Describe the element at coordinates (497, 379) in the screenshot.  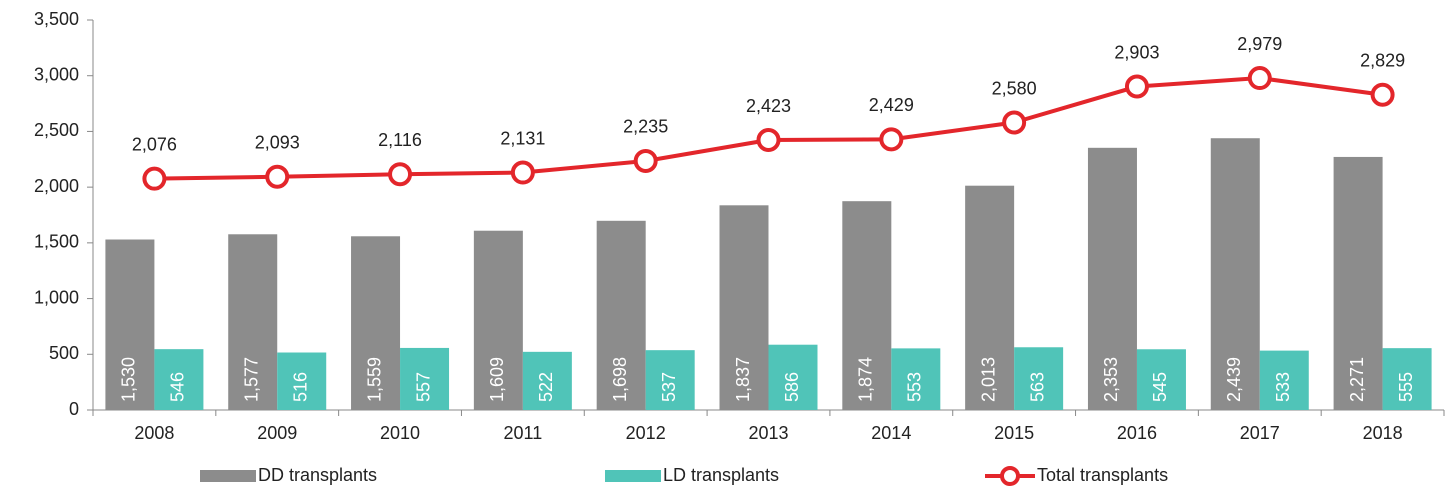
I see `data-label: 1,609` at that location.